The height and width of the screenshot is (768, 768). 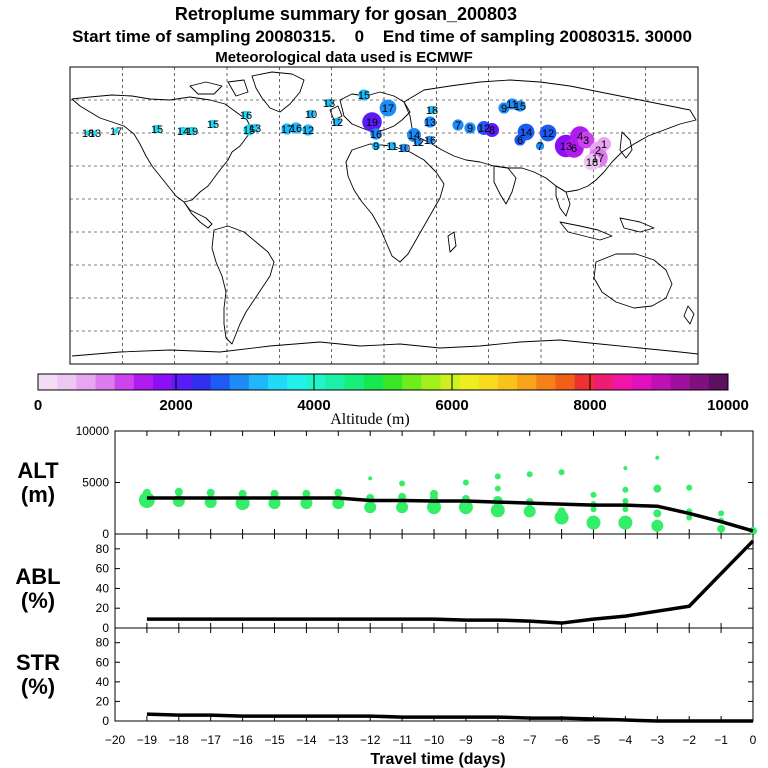 I want to click on title-line-1: Retroplume summary for gosan_200803, so click(x=346, y=14).